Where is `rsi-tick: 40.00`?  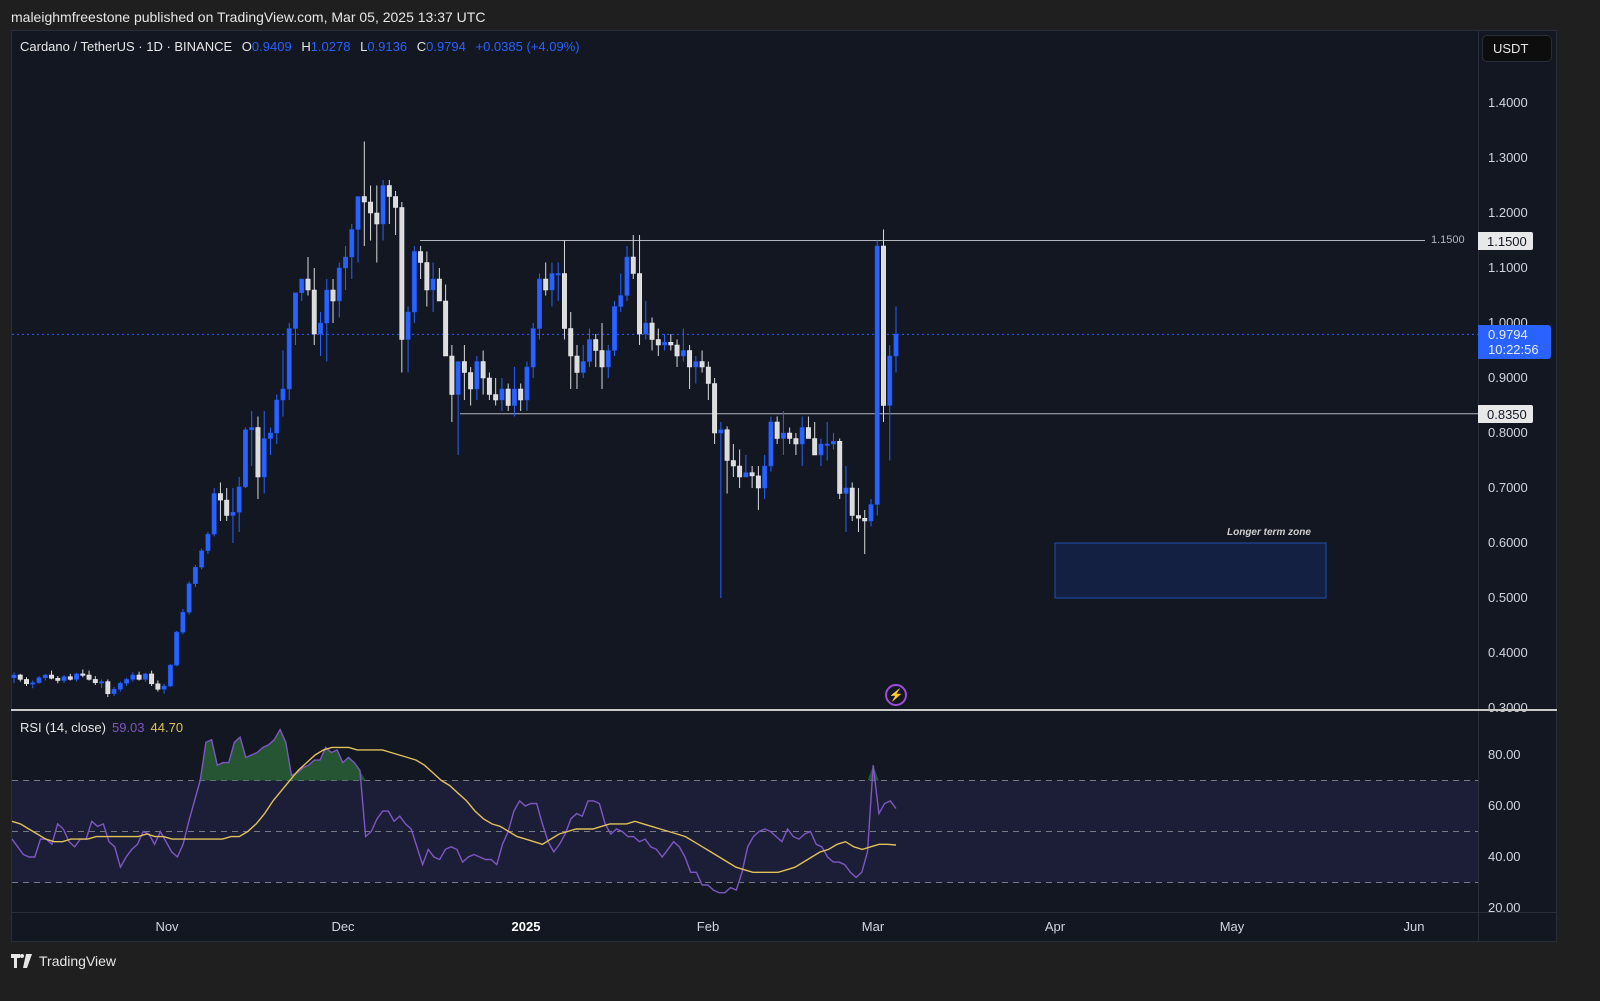
rsi-tick: 40.00 is located at coordinates (1504, 856).